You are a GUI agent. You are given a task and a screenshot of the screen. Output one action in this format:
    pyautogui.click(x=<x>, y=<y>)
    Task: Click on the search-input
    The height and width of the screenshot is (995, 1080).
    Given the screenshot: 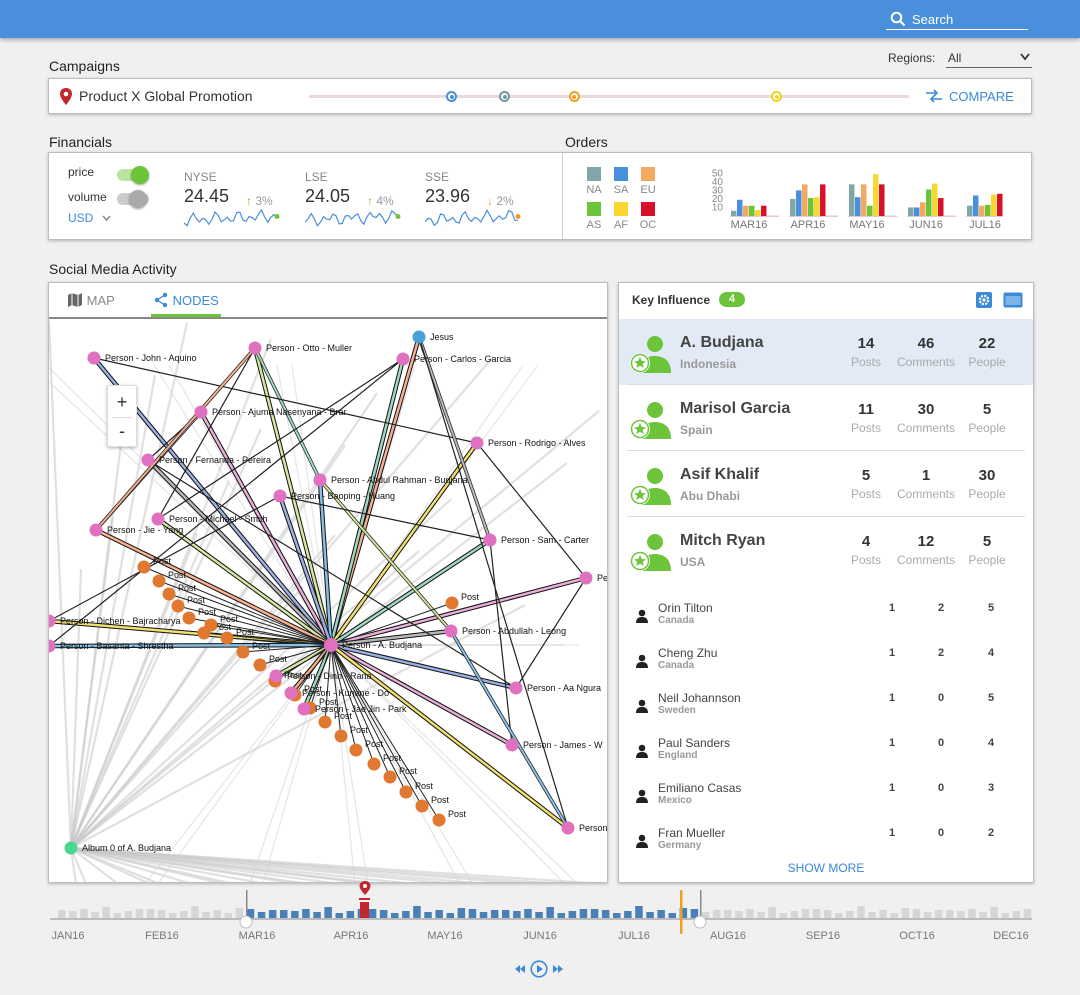 What is the action you would take?
    pyautogui.click(x=968, y=19)
    